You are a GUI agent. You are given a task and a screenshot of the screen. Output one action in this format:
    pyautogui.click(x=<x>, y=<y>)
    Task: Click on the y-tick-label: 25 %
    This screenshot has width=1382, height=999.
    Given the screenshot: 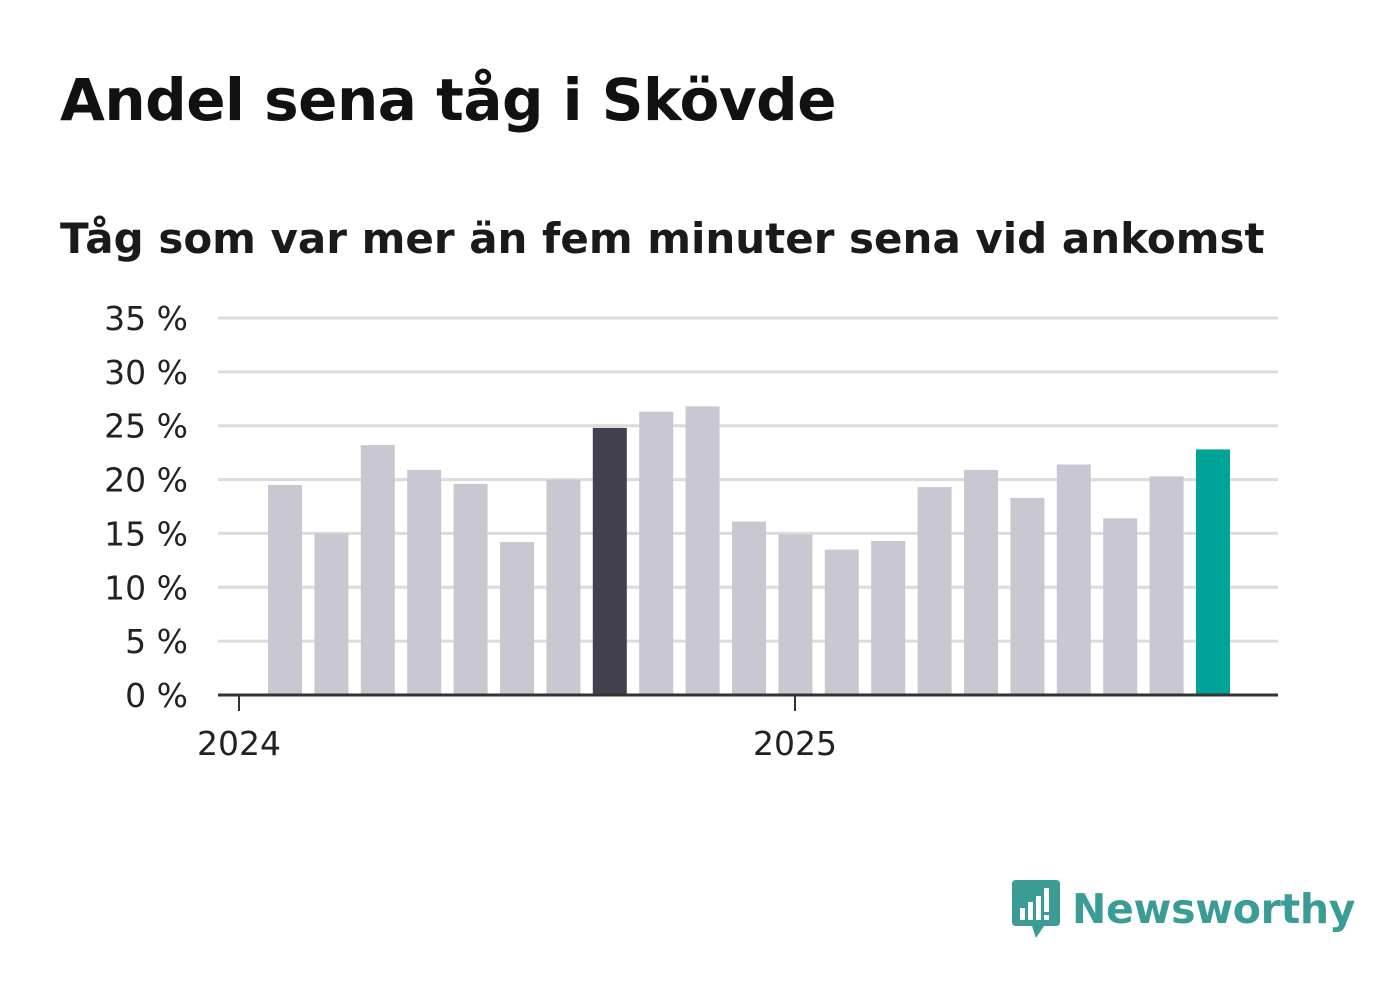 What is the action you would take?
    pyautogui.click(x=146, y=426)
    